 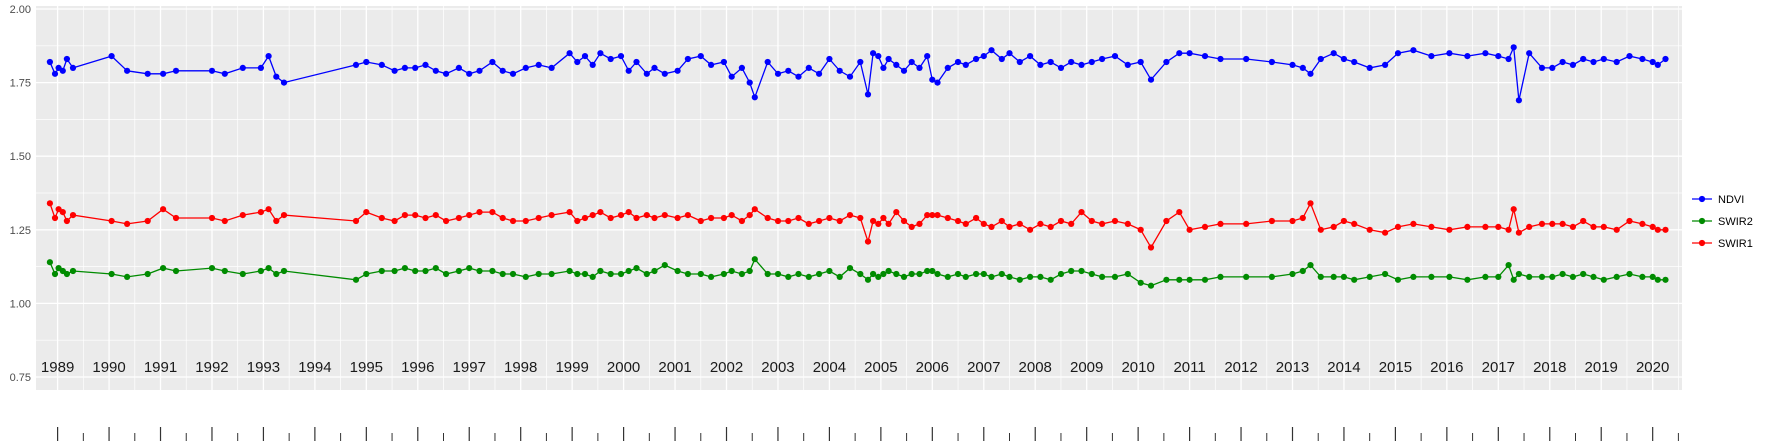 I want to click on x-tick-label: 2004, so click(x=829, y=367).